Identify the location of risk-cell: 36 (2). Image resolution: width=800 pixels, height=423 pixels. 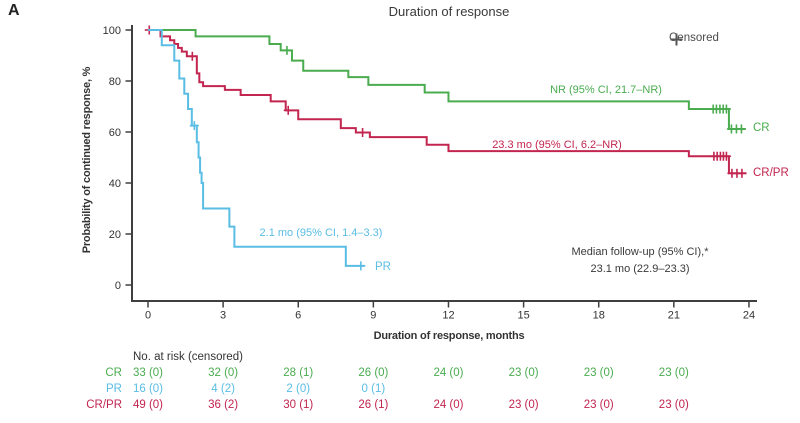
(223, 405).